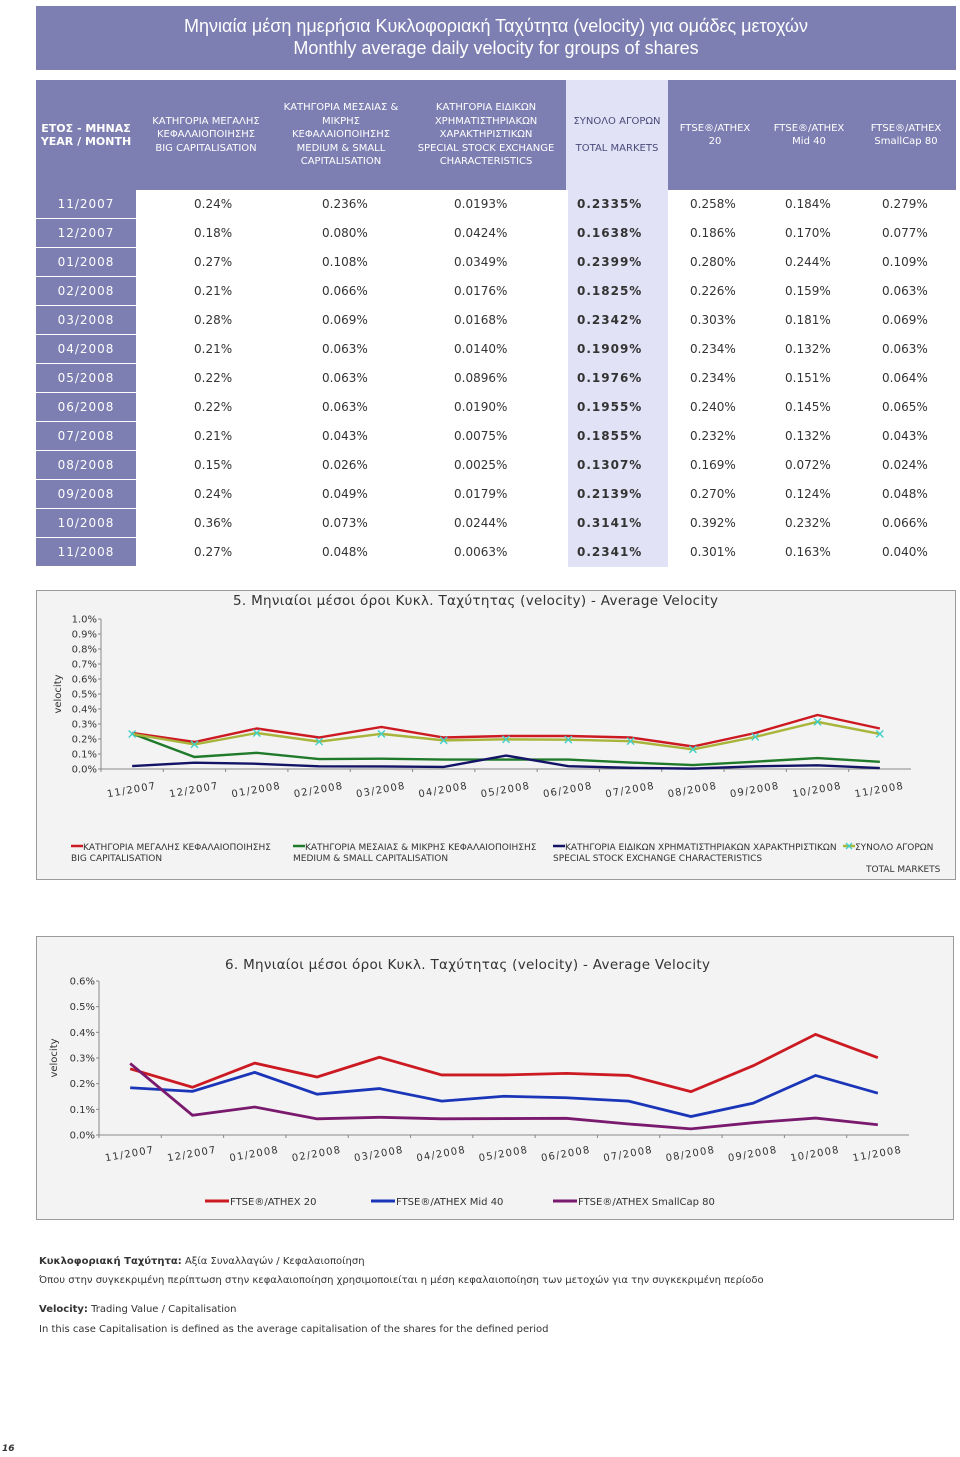  I want to click on value-cell: 0.0190%, so click(481, 407).